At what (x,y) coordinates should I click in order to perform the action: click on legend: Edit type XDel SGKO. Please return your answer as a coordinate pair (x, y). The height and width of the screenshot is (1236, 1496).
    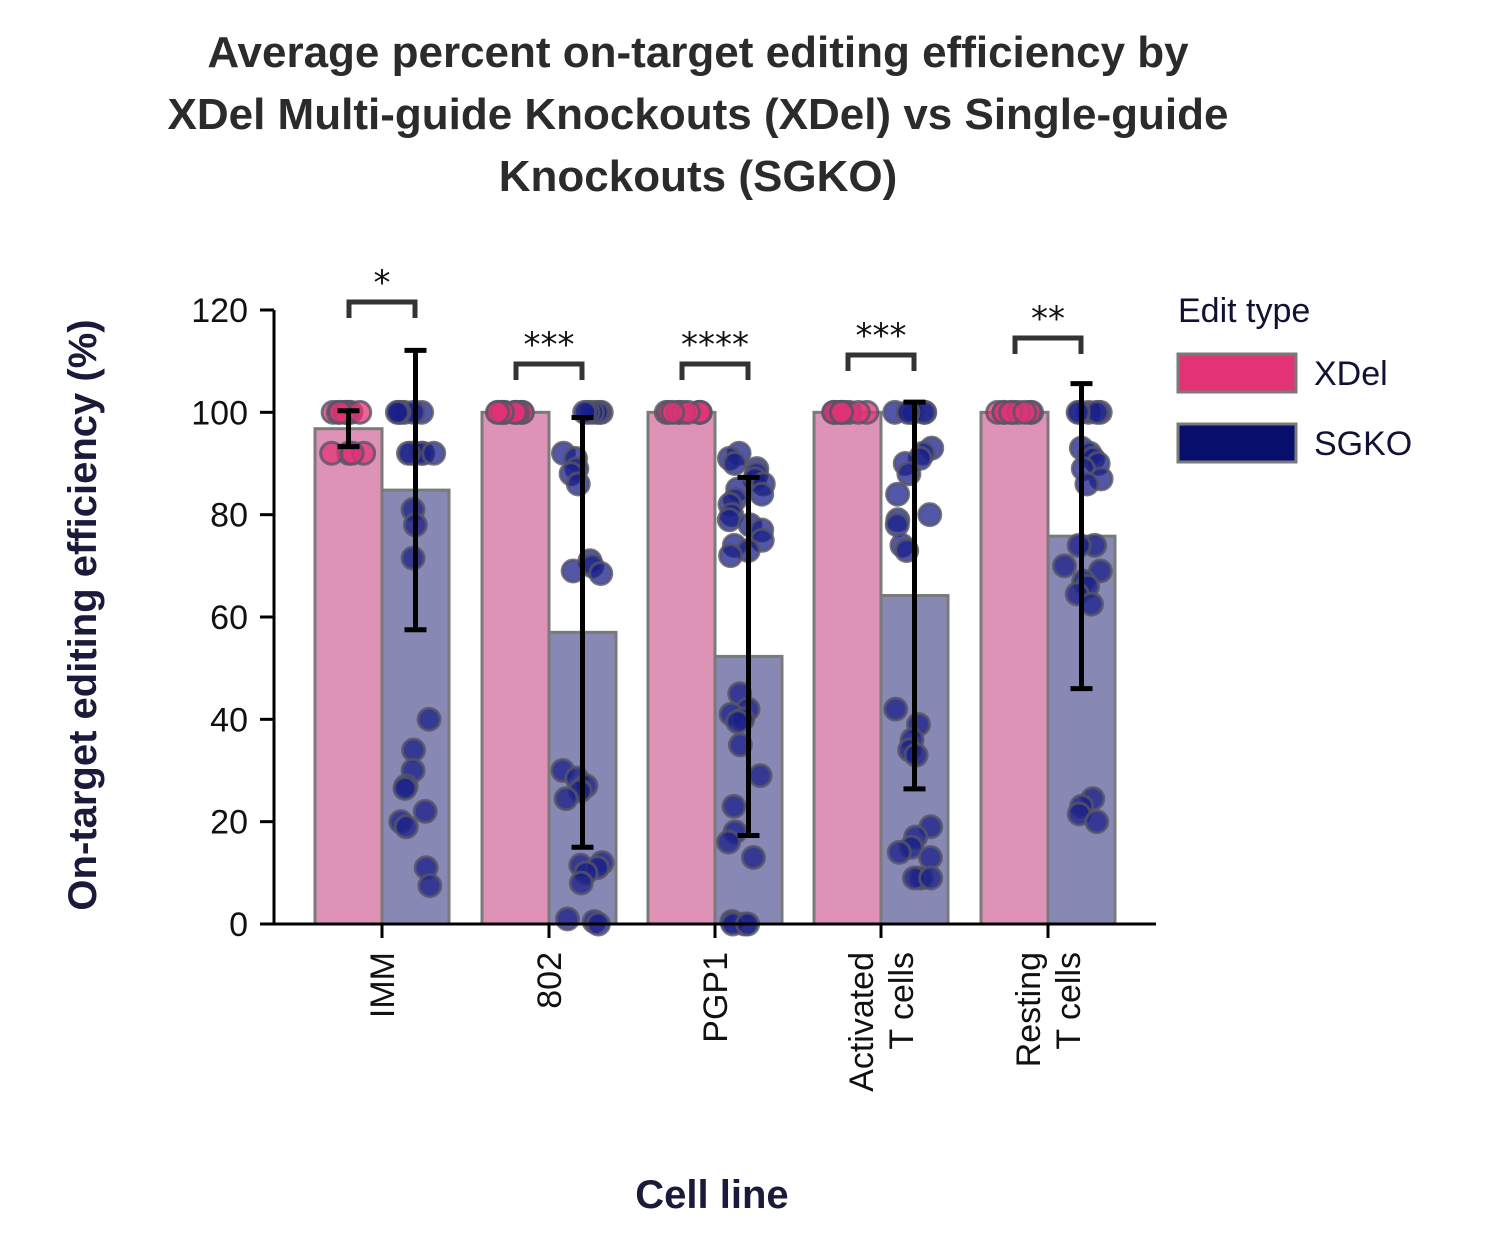
    Looking at the image, I should click on (1294, 378).